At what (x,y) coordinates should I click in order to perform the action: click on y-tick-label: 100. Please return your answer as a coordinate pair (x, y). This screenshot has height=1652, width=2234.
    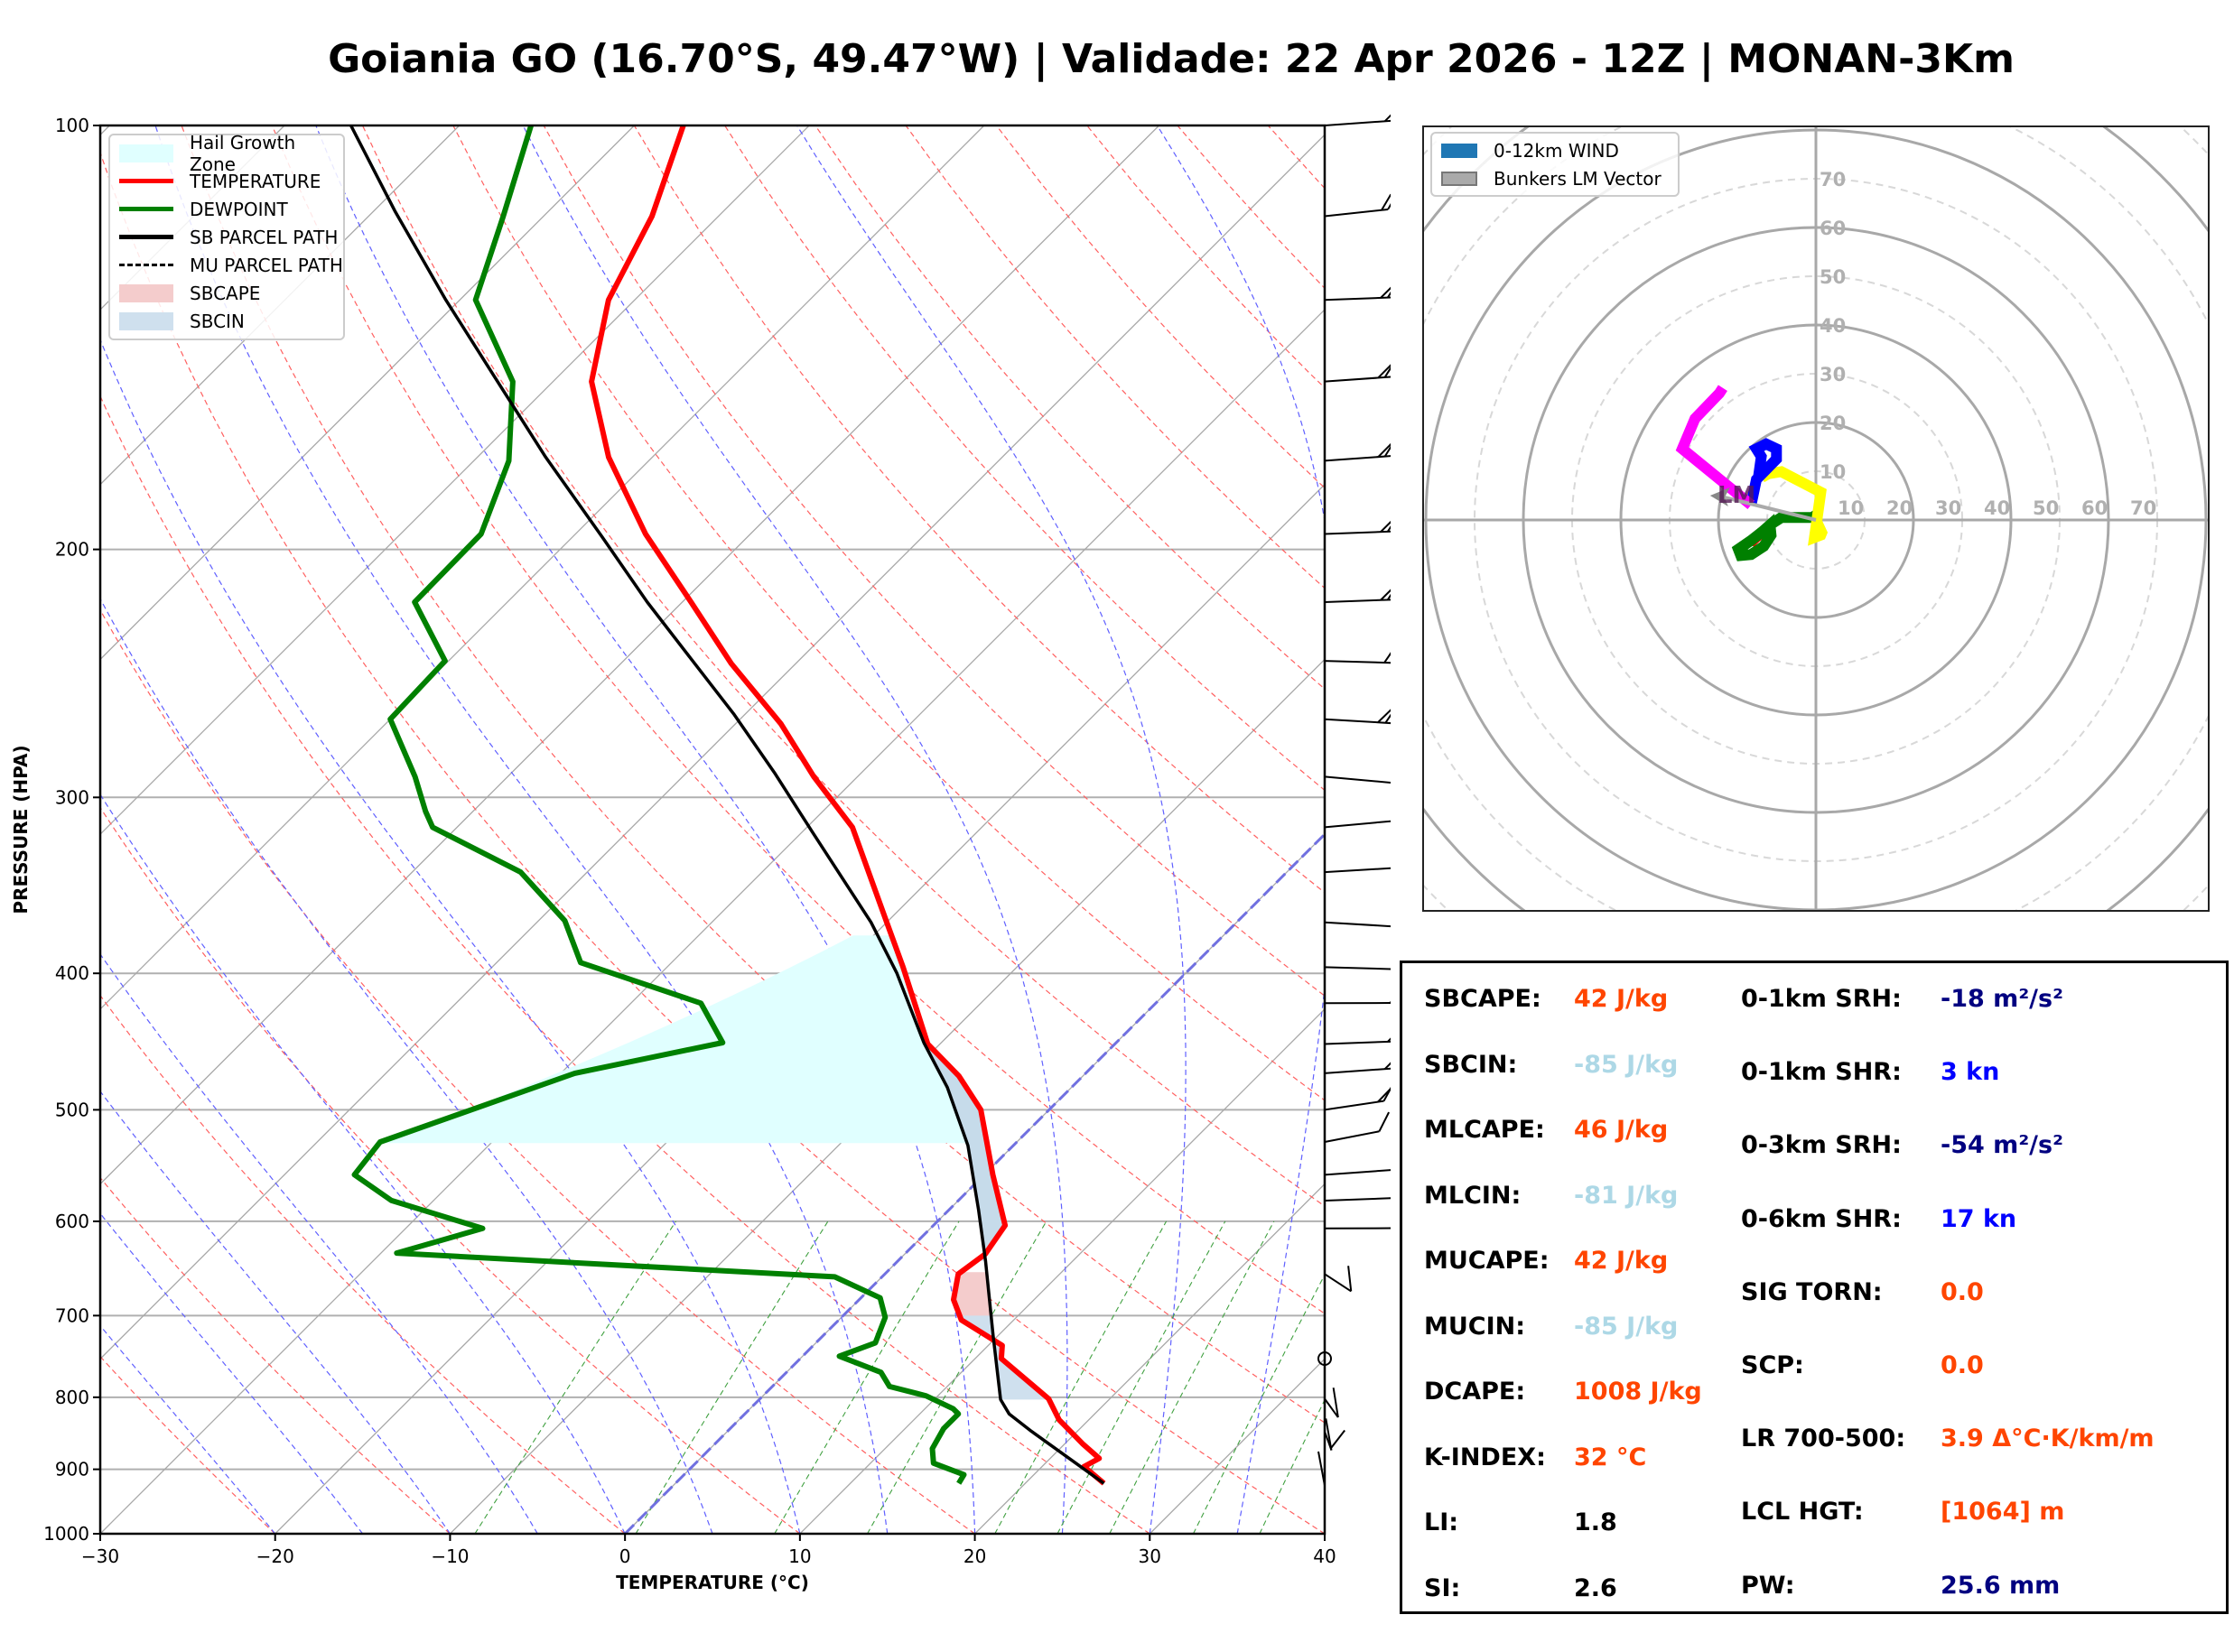
    Looking at the image, I should click on (72, 125).